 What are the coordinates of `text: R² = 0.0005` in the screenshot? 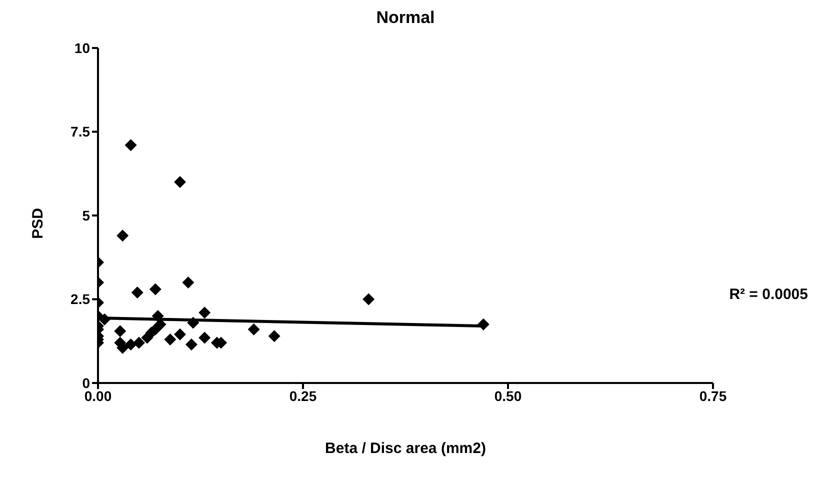 It's located at (768, 294).